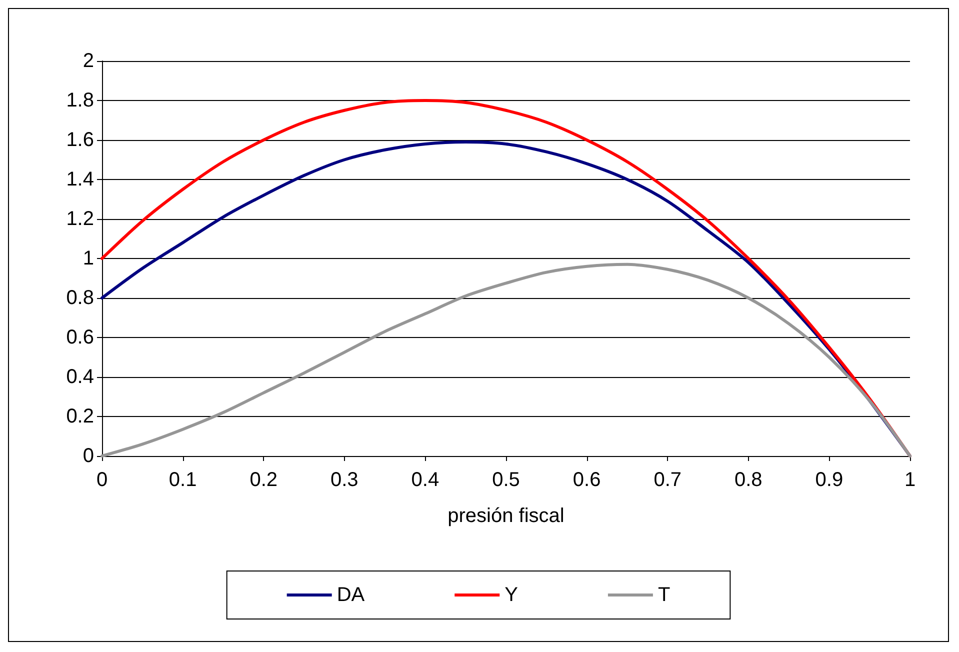  What do you see at coordinates (910, 480) in the screenshot?
I see `x-tick-label: 1` at bounding box center [910, 480].